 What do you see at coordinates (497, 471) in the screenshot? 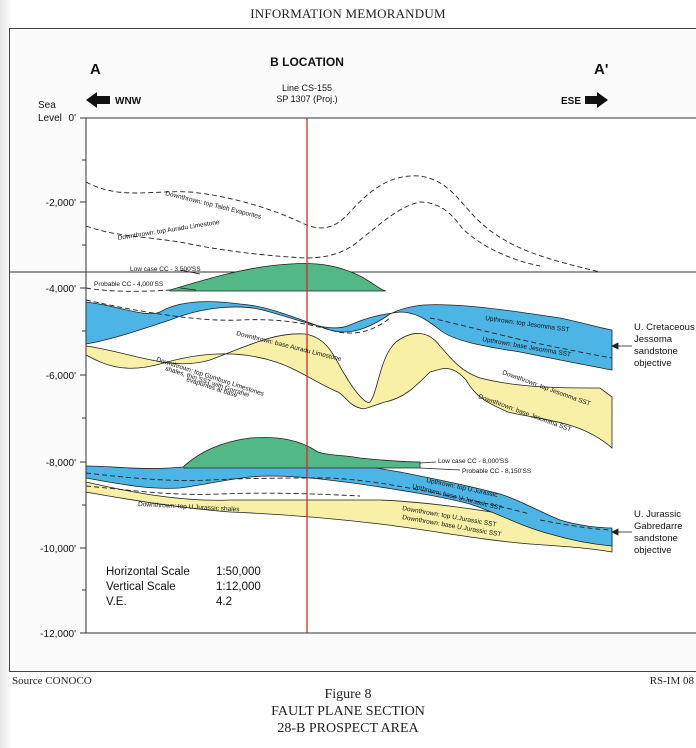
I see `ann-probable-lower: Probable CC - 8,150'SS` at bounding box center [497, 471].